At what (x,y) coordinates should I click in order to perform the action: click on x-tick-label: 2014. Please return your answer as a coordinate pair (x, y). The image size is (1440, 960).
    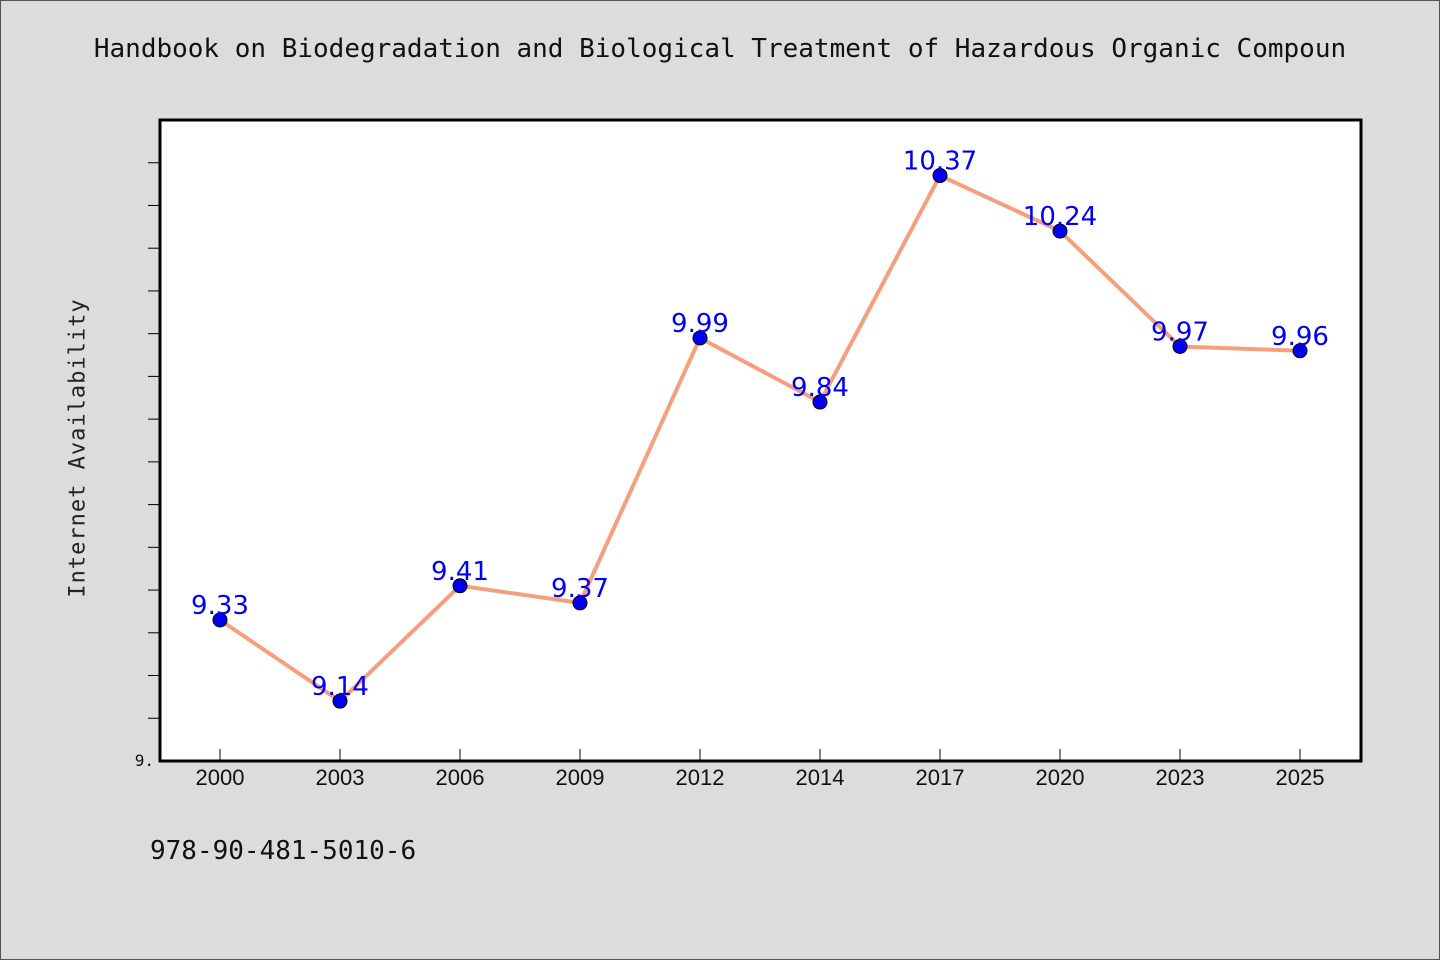
    Looking at the image, I should click on (820, 777).